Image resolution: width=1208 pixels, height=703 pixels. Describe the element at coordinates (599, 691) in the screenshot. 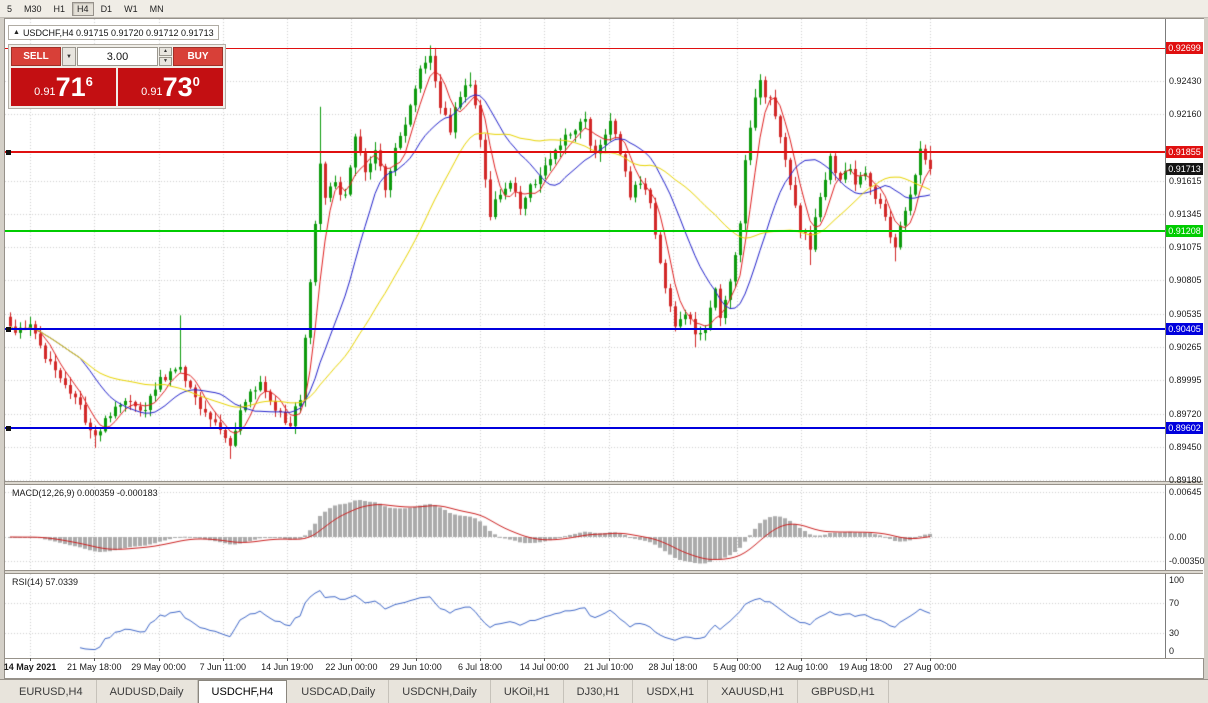

I see `chart-tab-dj30-h1: DJ30,H1` at that location.